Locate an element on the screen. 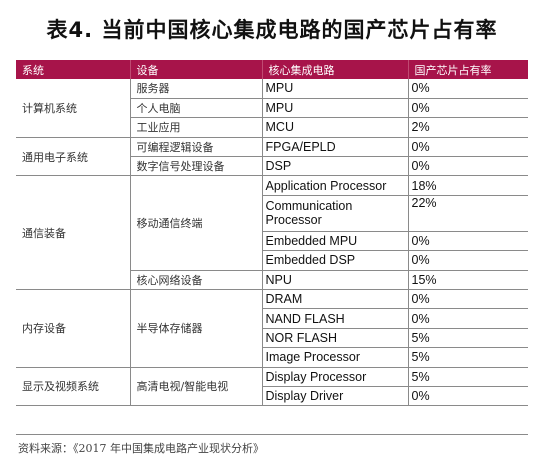  table-title: 表4. 当前中国核心集成电路的国产芯片占有率 is located at coordinates (272, 30).